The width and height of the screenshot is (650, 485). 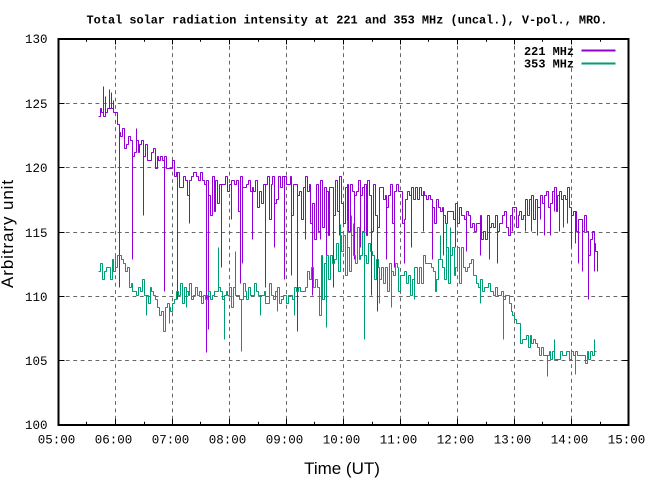 What do you see at coordinates (399, 441) in the screenshot?
I see `svg-text: 11:00` at bounding box center [399, 441].